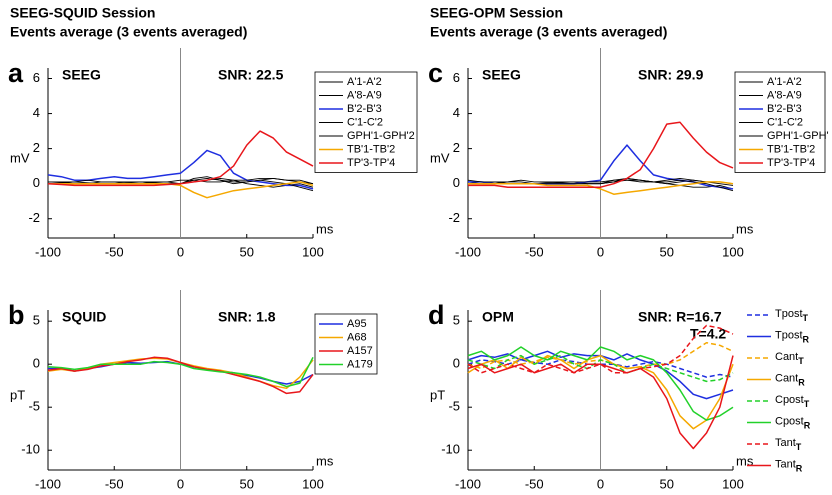 This screenshot has height=495, width=832. I want to click on legend-label: C'1-C'2, so click(785, 122).